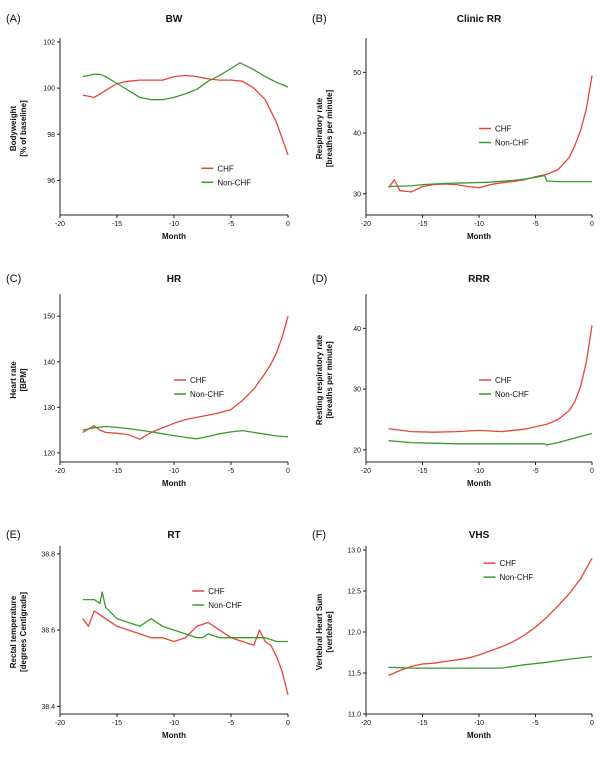 The image size is (602, 763). What do you see at coordinates (13, 631) in the screenshot?
I see `y-axis-label-line: Rectal temperature` at bounding box center [13, 631].